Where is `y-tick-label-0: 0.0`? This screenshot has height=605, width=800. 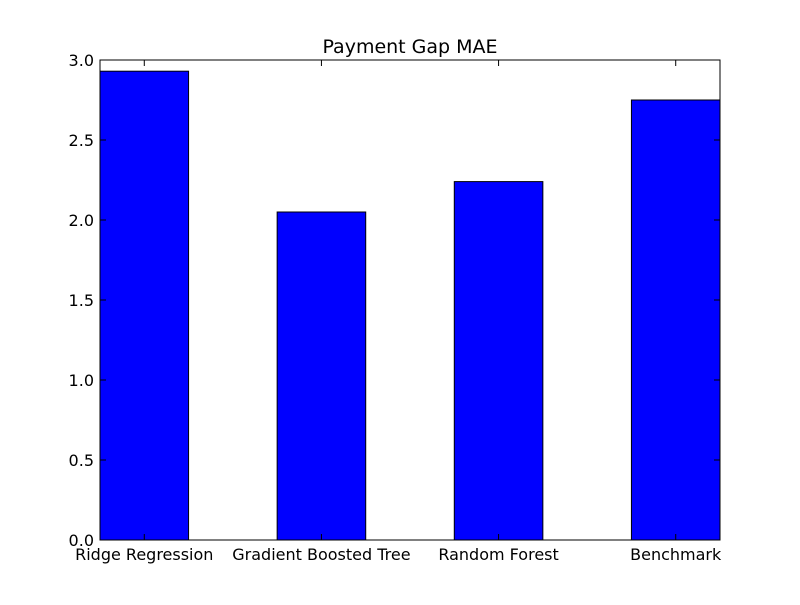
y-tick-label-0: 0.0 is located at coordinates (81, 540).